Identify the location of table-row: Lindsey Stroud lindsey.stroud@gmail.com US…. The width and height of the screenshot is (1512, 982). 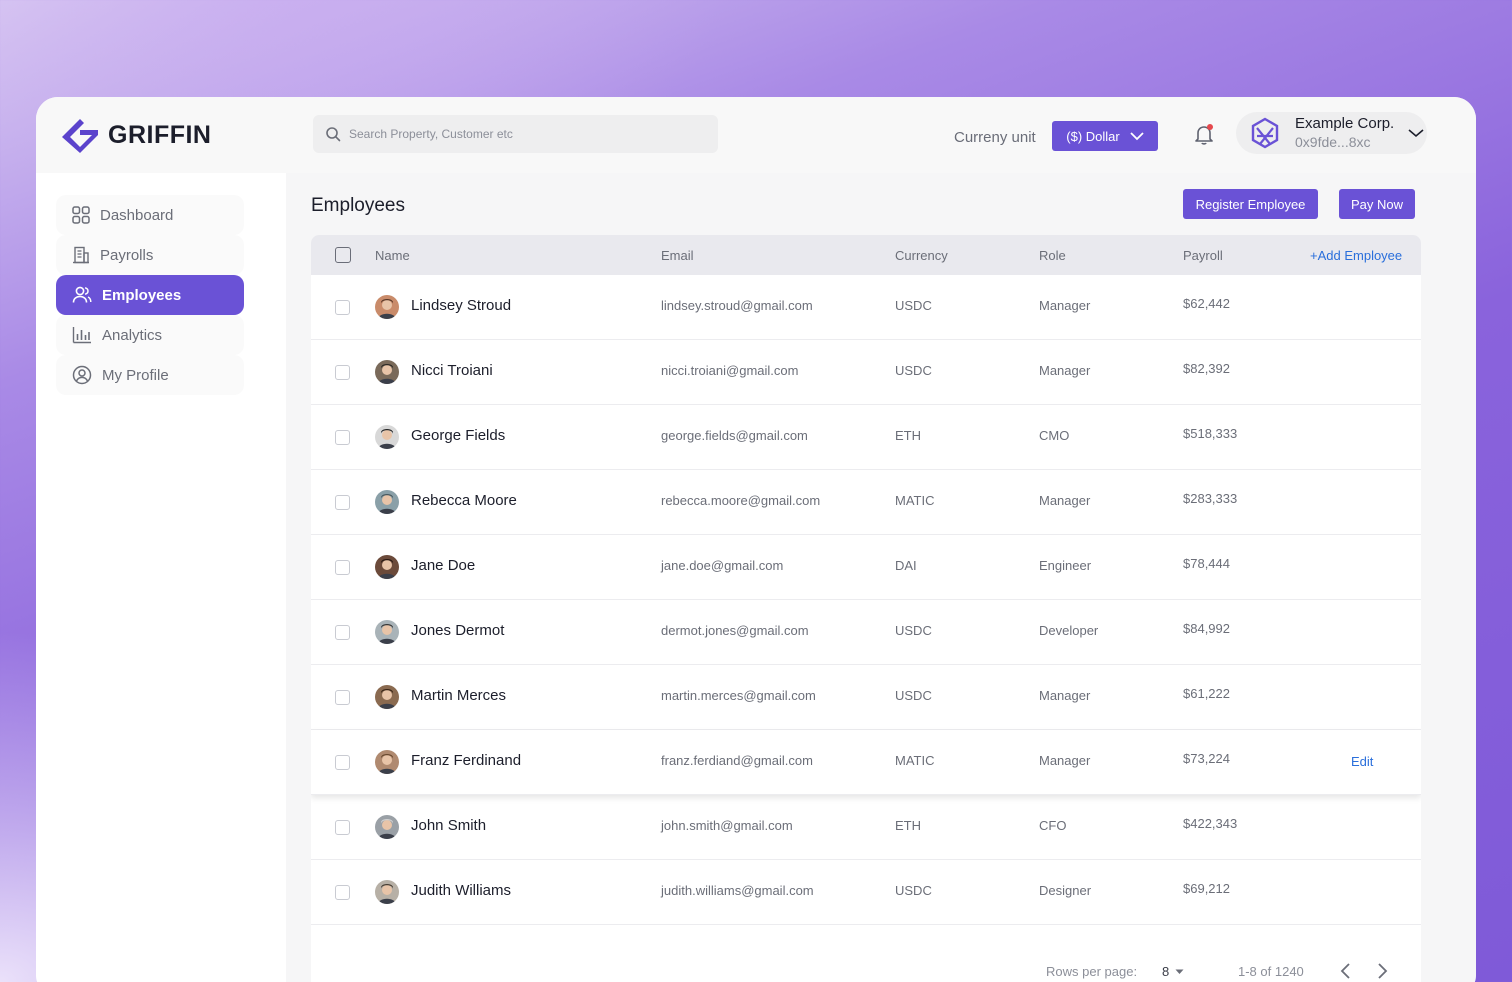
(866, 307).